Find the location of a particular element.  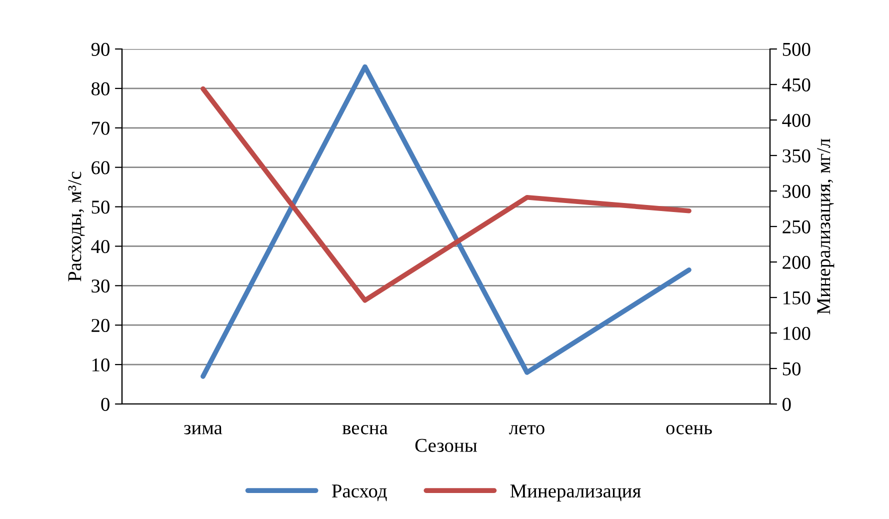

y-tick-label: 30 is located at coordinates (101, 286).